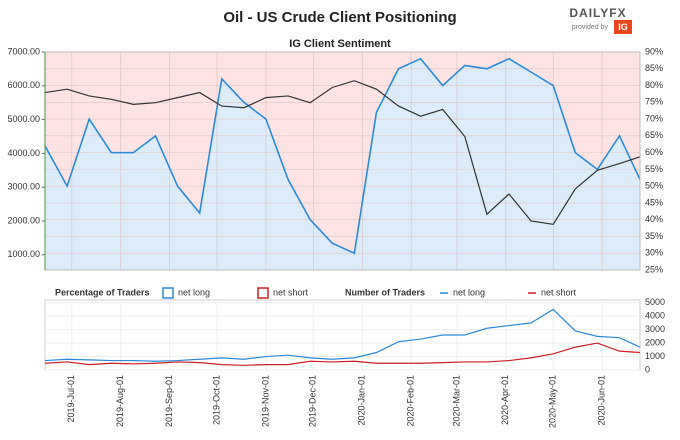 Image resolution: width=680 pixels, height=440 pixels. What do you see at coordinates (654, 236) in the screenshot?
I see `y2-tick-label: 35%` at bounding box center [654, 236].